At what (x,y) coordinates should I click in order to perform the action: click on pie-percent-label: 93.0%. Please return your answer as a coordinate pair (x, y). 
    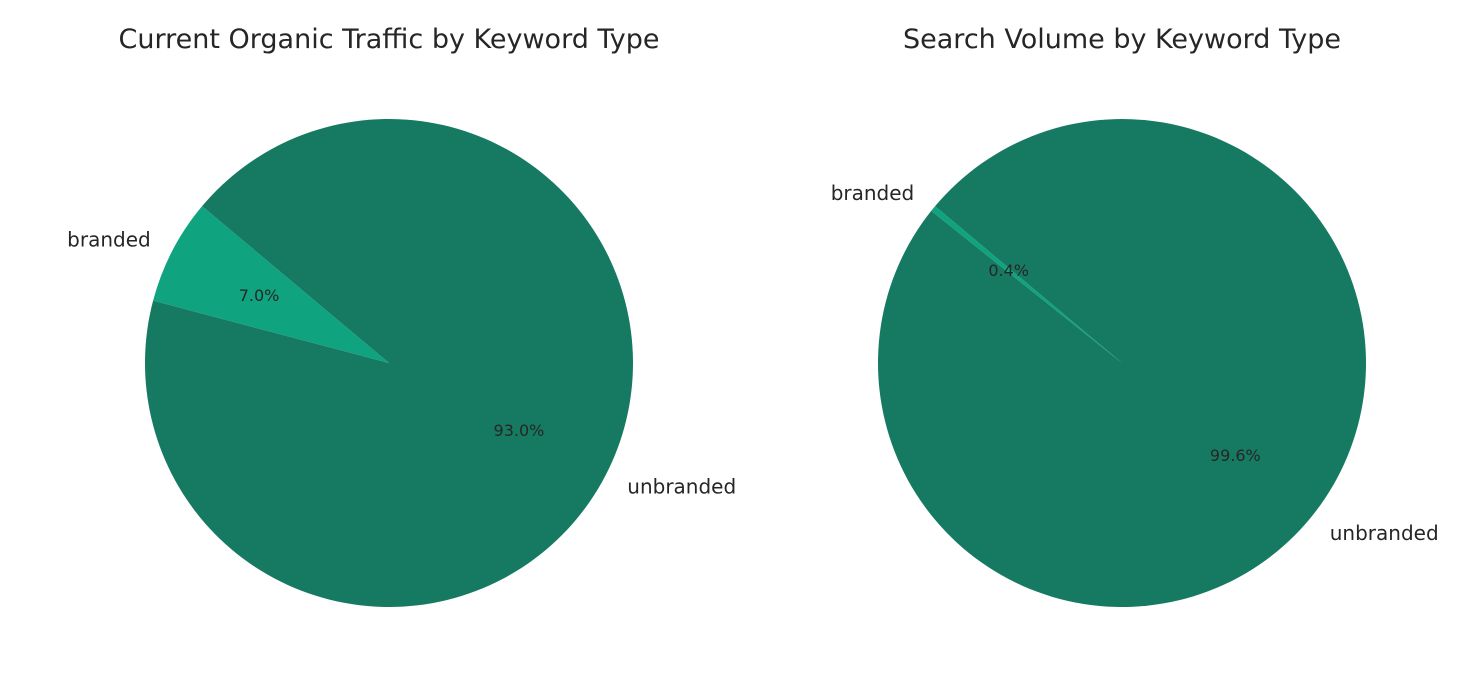
    Looking at the image, I should click on (519, 430).